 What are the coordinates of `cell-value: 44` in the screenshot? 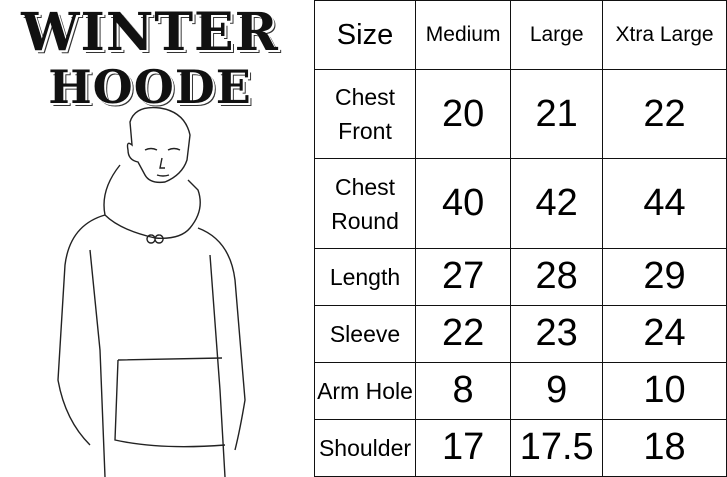 It's located at (664, 203).